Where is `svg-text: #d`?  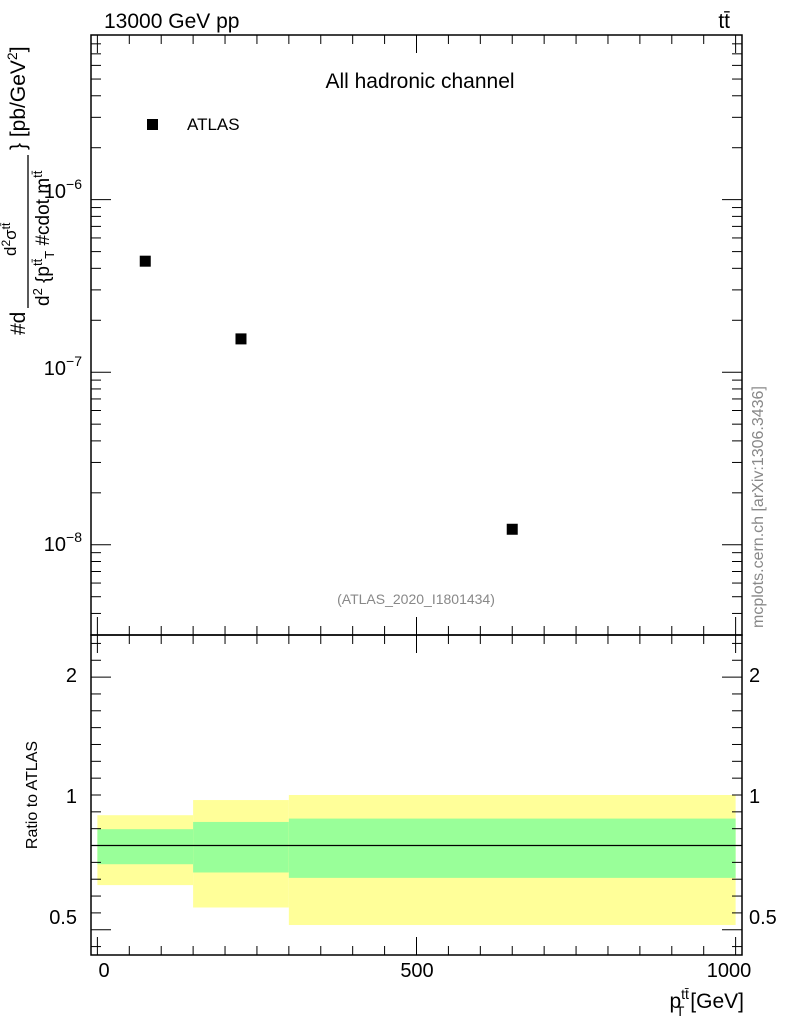 svg-text: #d is located at coordinates (18, 323).